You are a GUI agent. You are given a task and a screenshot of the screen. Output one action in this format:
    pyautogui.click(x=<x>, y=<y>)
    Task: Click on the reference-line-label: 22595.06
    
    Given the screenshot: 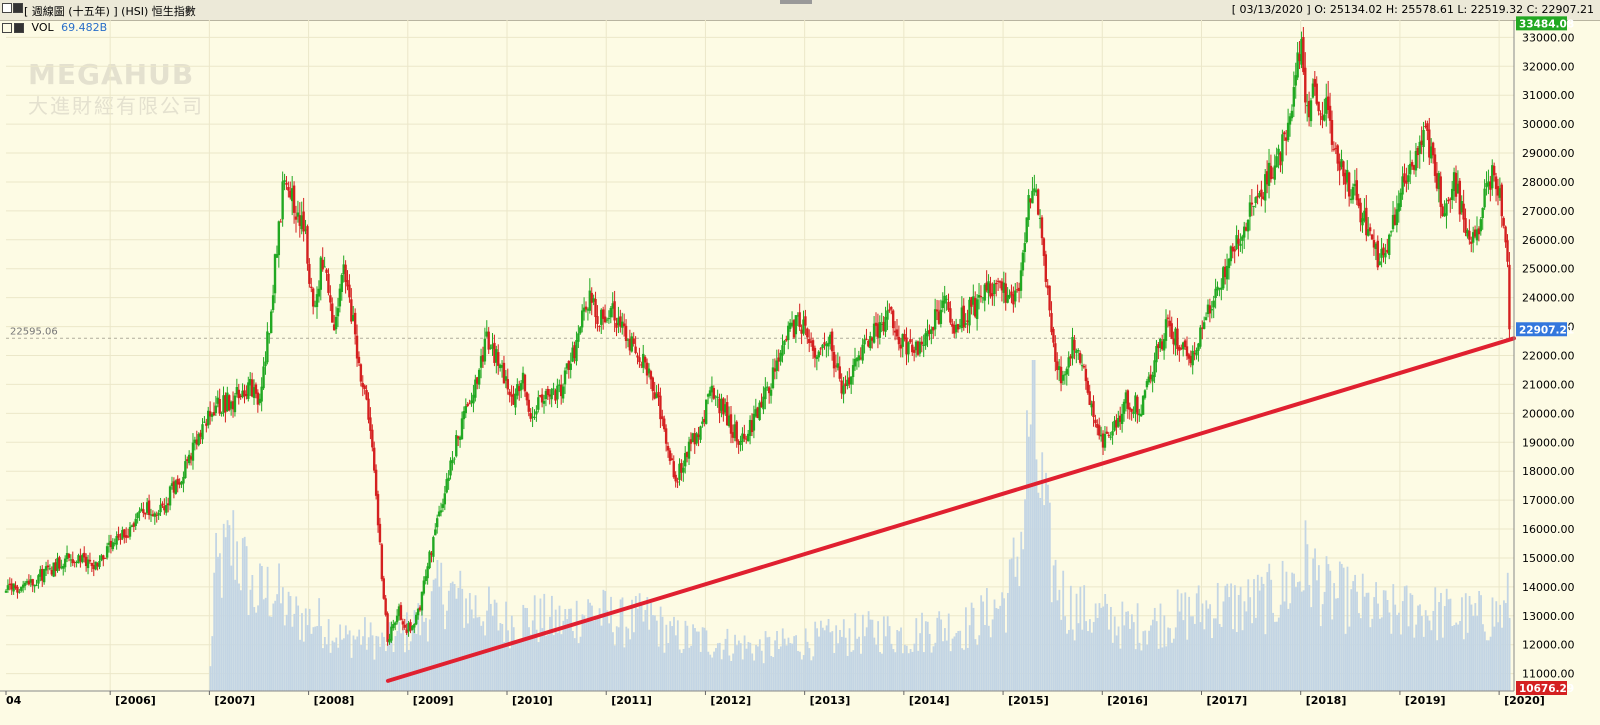 What is the action you would take?
    pyautogui.click(x=34, y=331)
    